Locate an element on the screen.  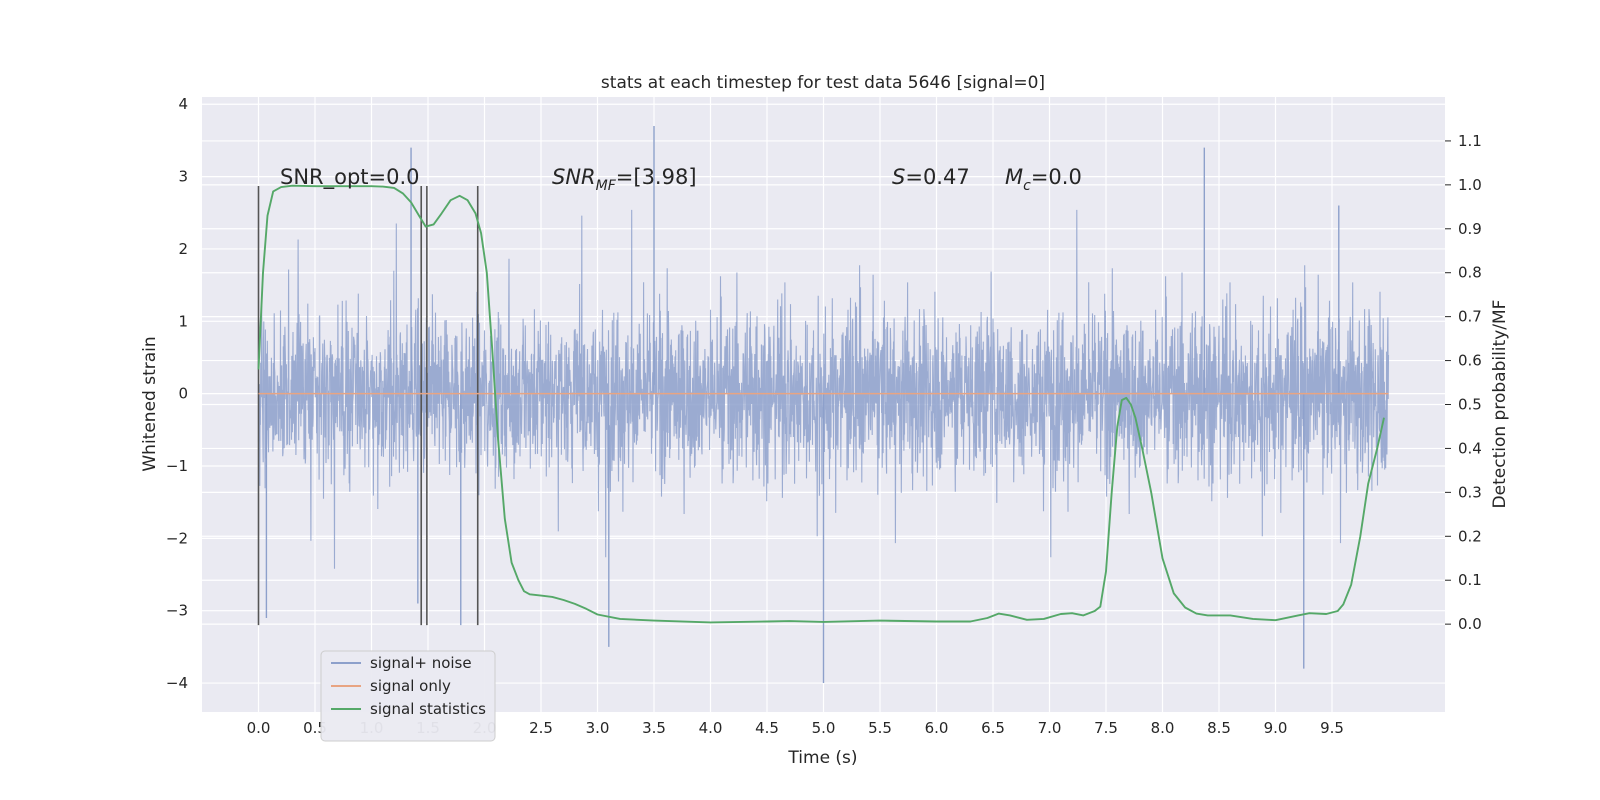
snr-mf-main: SNR is located at coordinates (574, 177).